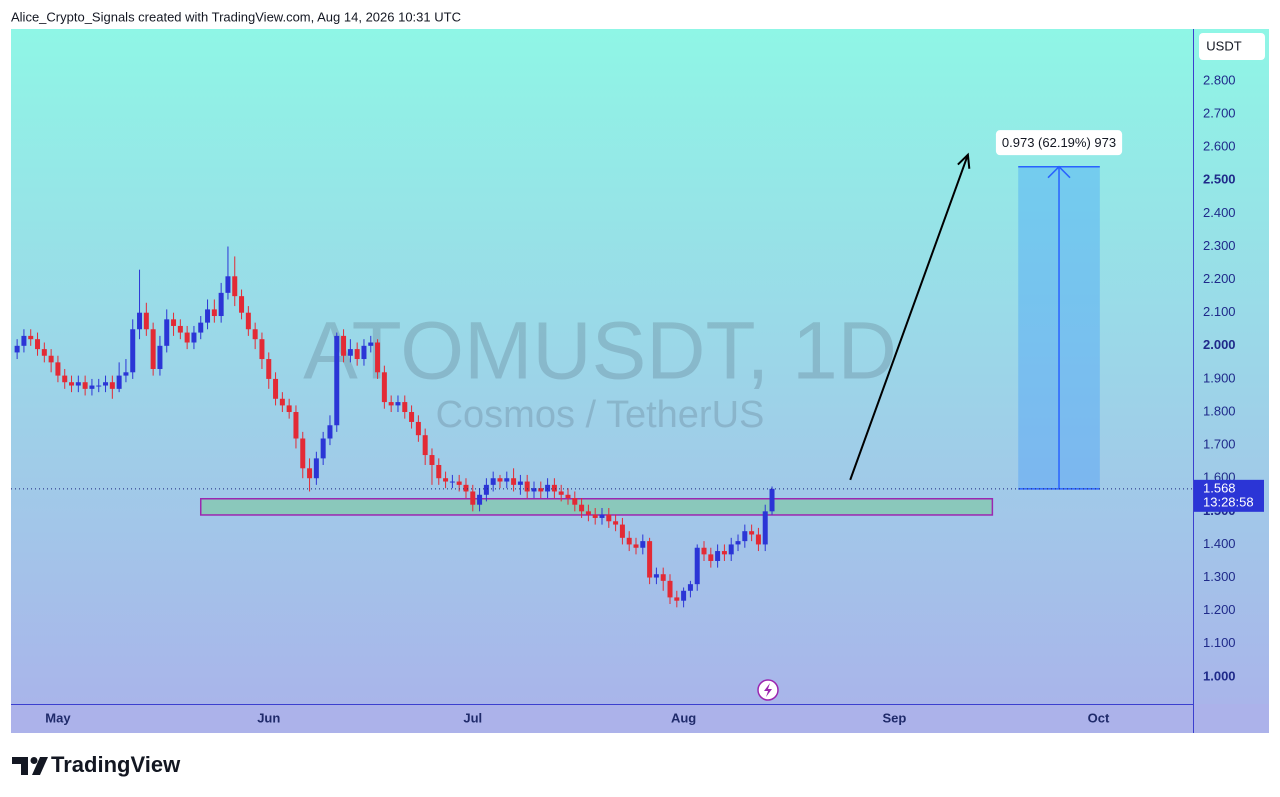  I want to click on measure-label-box, so click(1059, 143).